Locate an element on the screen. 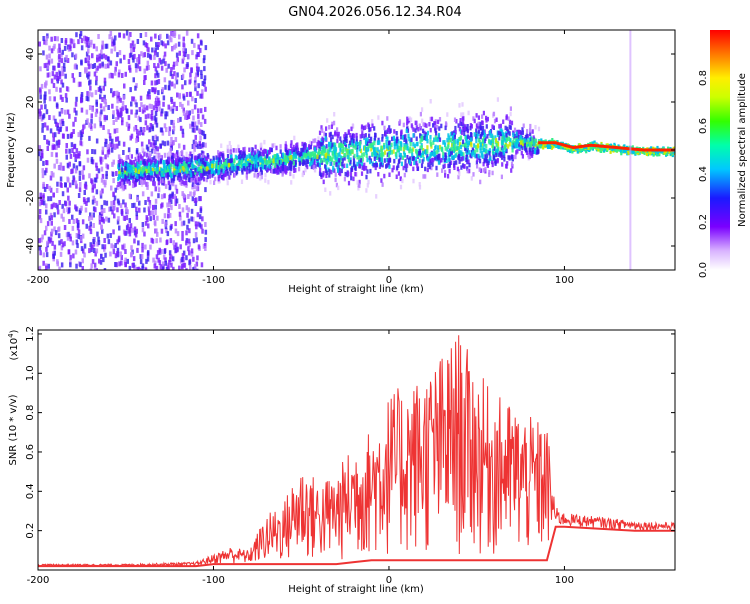  snr-y-tick-label: 1.2 is located at coordinates (30, 334).